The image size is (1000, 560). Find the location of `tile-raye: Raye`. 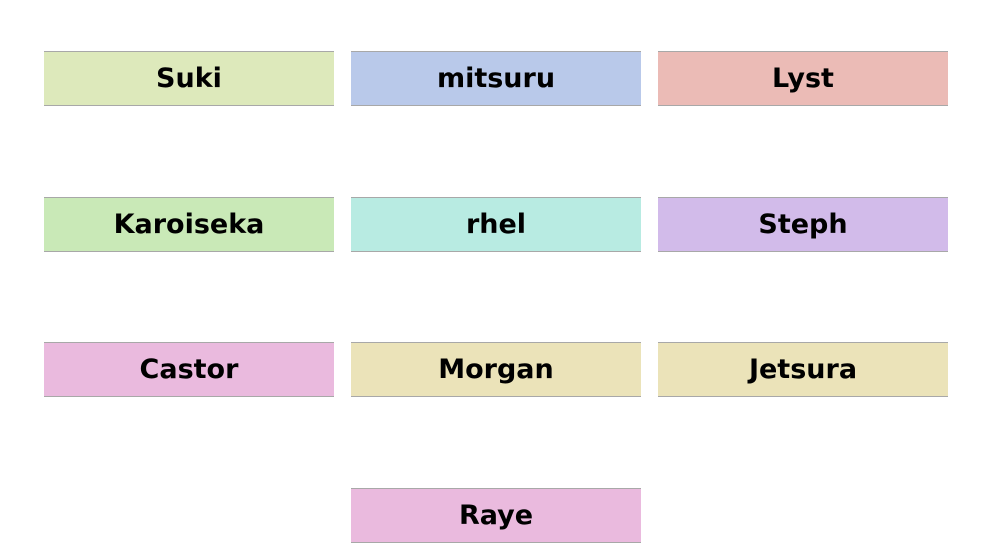

tile-raye: Raye is located at coordinates (496, 515).